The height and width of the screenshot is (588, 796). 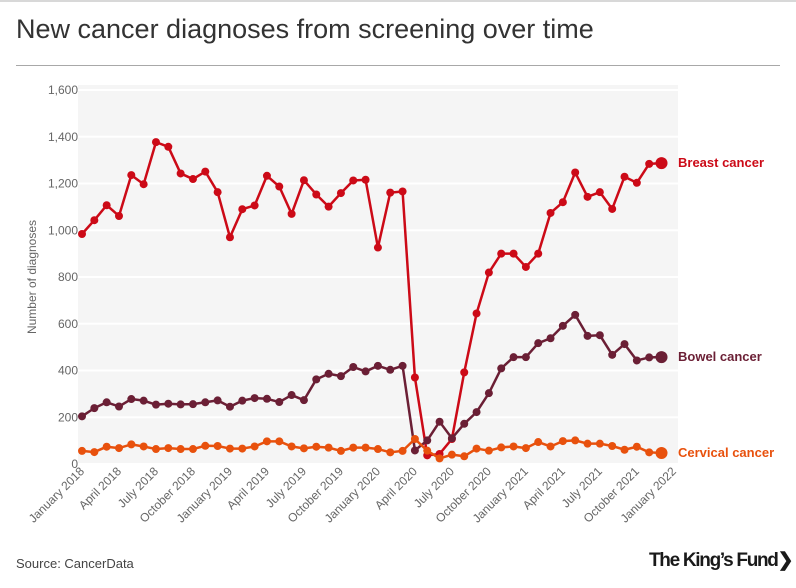 What do you see at coordinates (75, 563) in the screenshot?
I see `source-note: Source: CancerData` at bounding box center [75, 563].